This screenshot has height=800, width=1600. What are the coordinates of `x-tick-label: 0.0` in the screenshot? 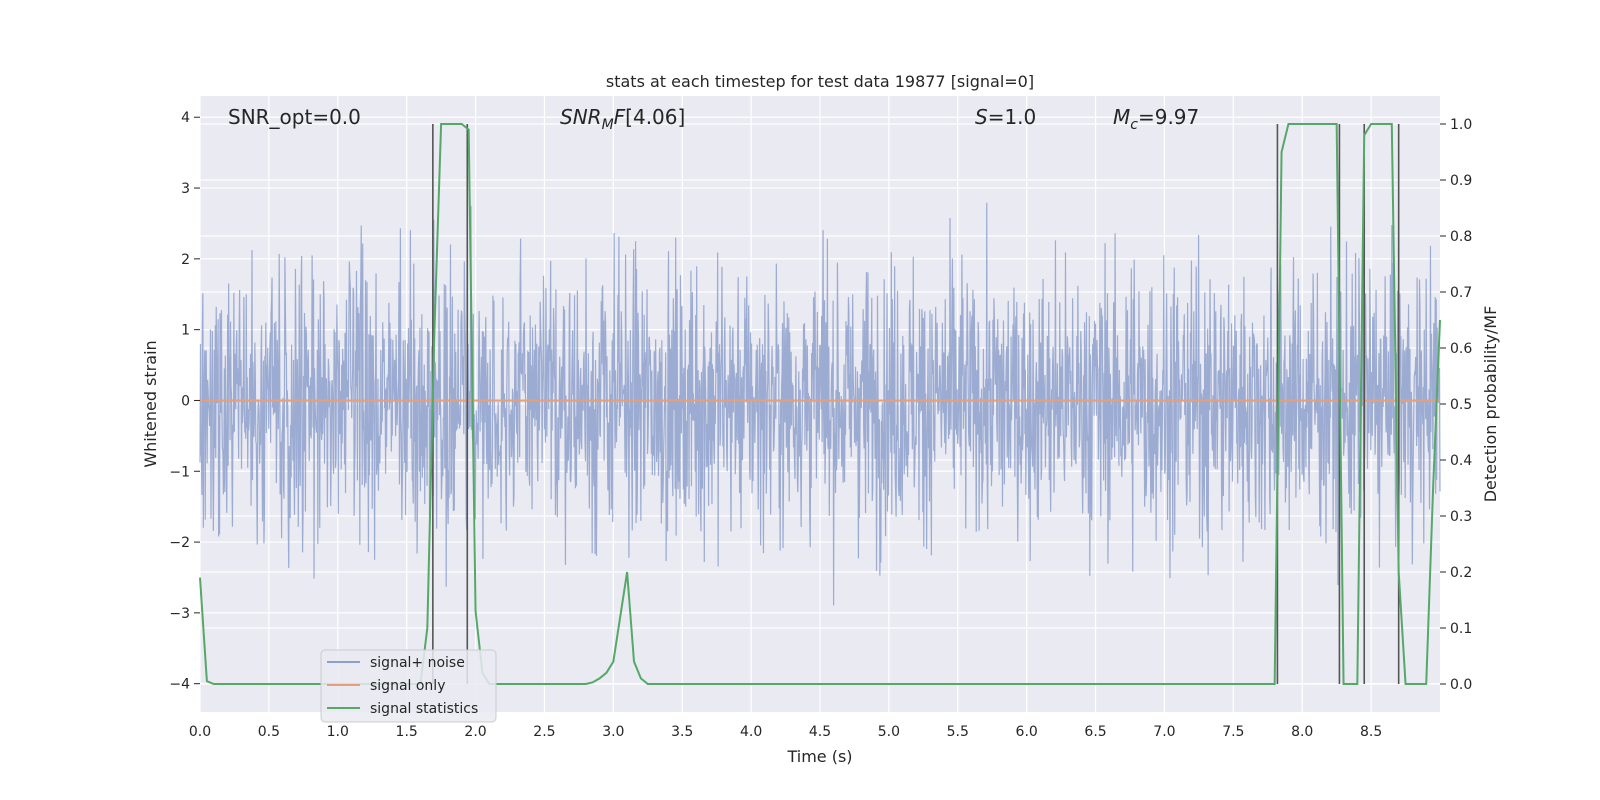 It's located at (200, 732).